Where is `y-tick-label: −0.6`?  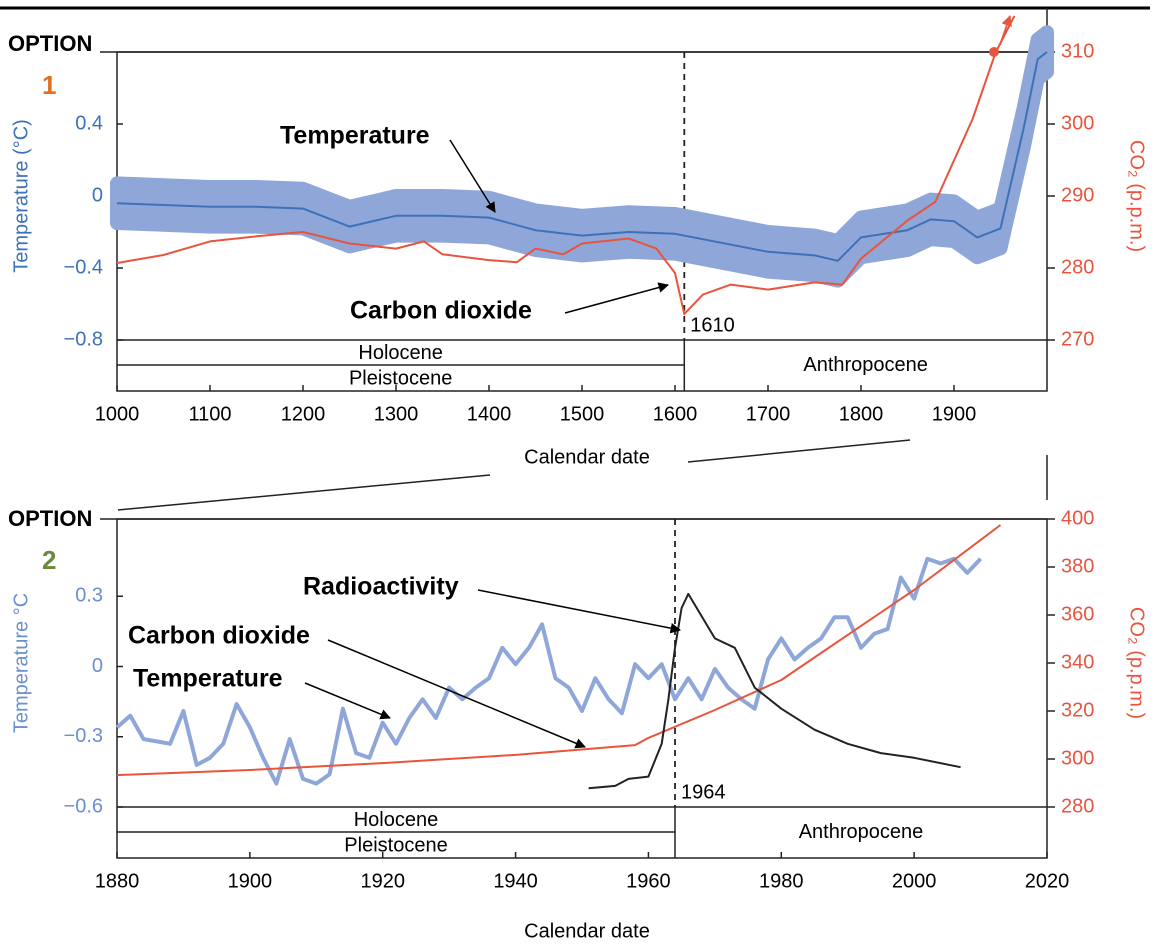
y-tick-label: −0.6 is located at coordinates (83, 806).